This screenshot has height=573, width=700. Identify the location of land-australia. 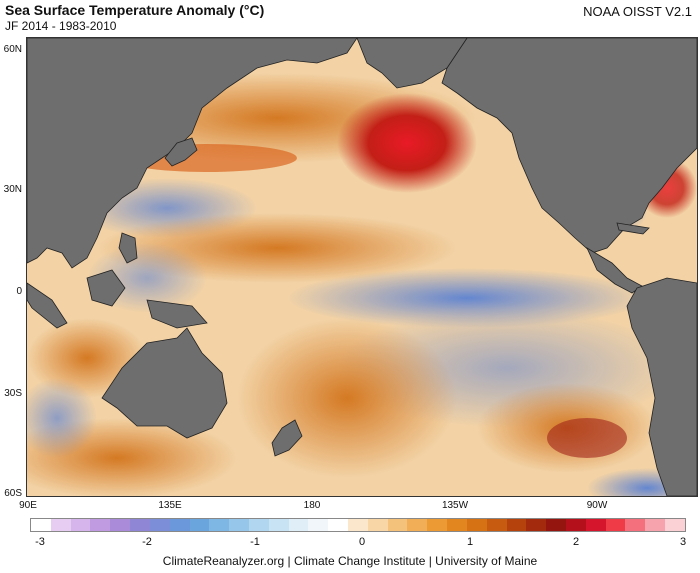
(164, 383).